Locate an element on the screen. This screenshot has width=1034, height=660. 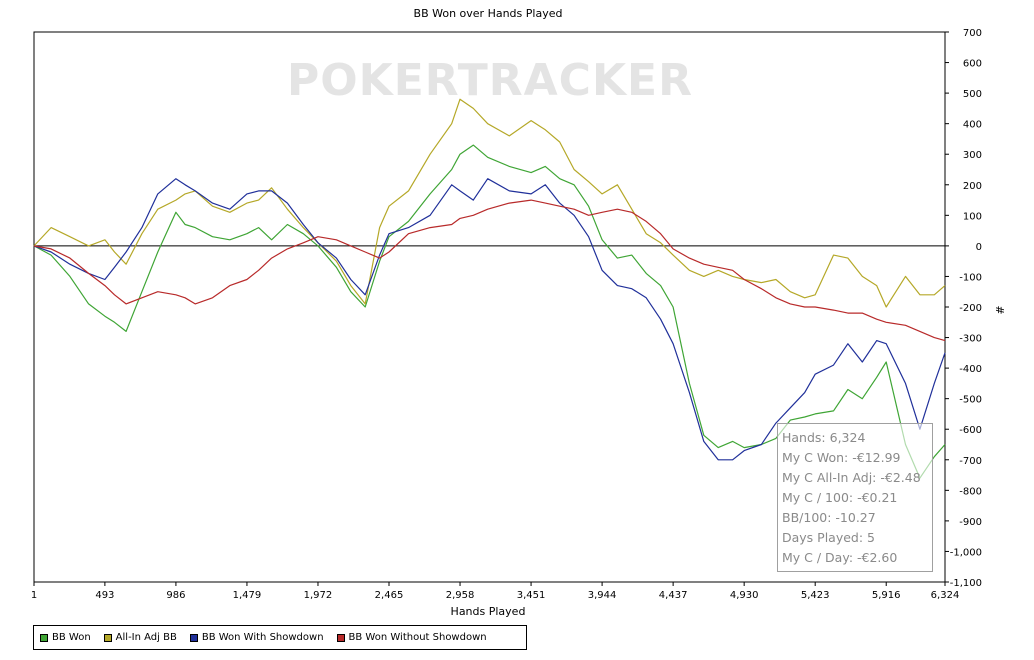
legend-label: BB Won Without Showdown is located at coordinates (417, 637).